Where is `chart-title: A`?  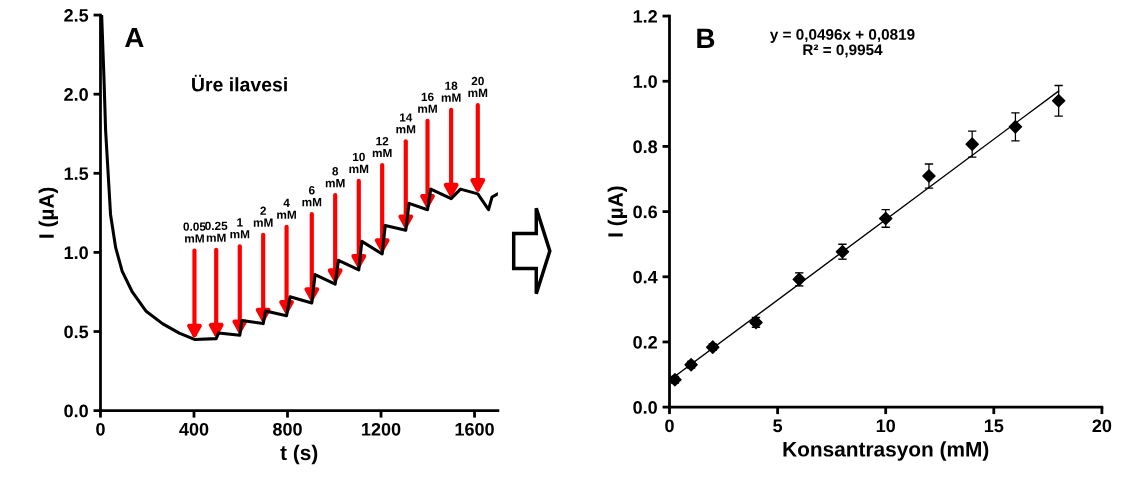
chart-title: A is located at coordinates (134, 37).